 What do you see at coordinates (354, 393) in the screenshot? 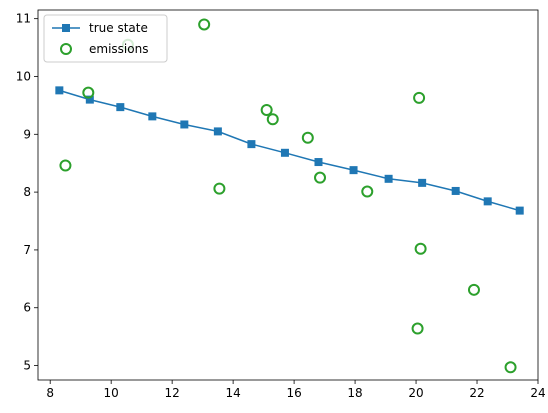
I see `x-tick-label: 18` at bounding box center [354, 393].